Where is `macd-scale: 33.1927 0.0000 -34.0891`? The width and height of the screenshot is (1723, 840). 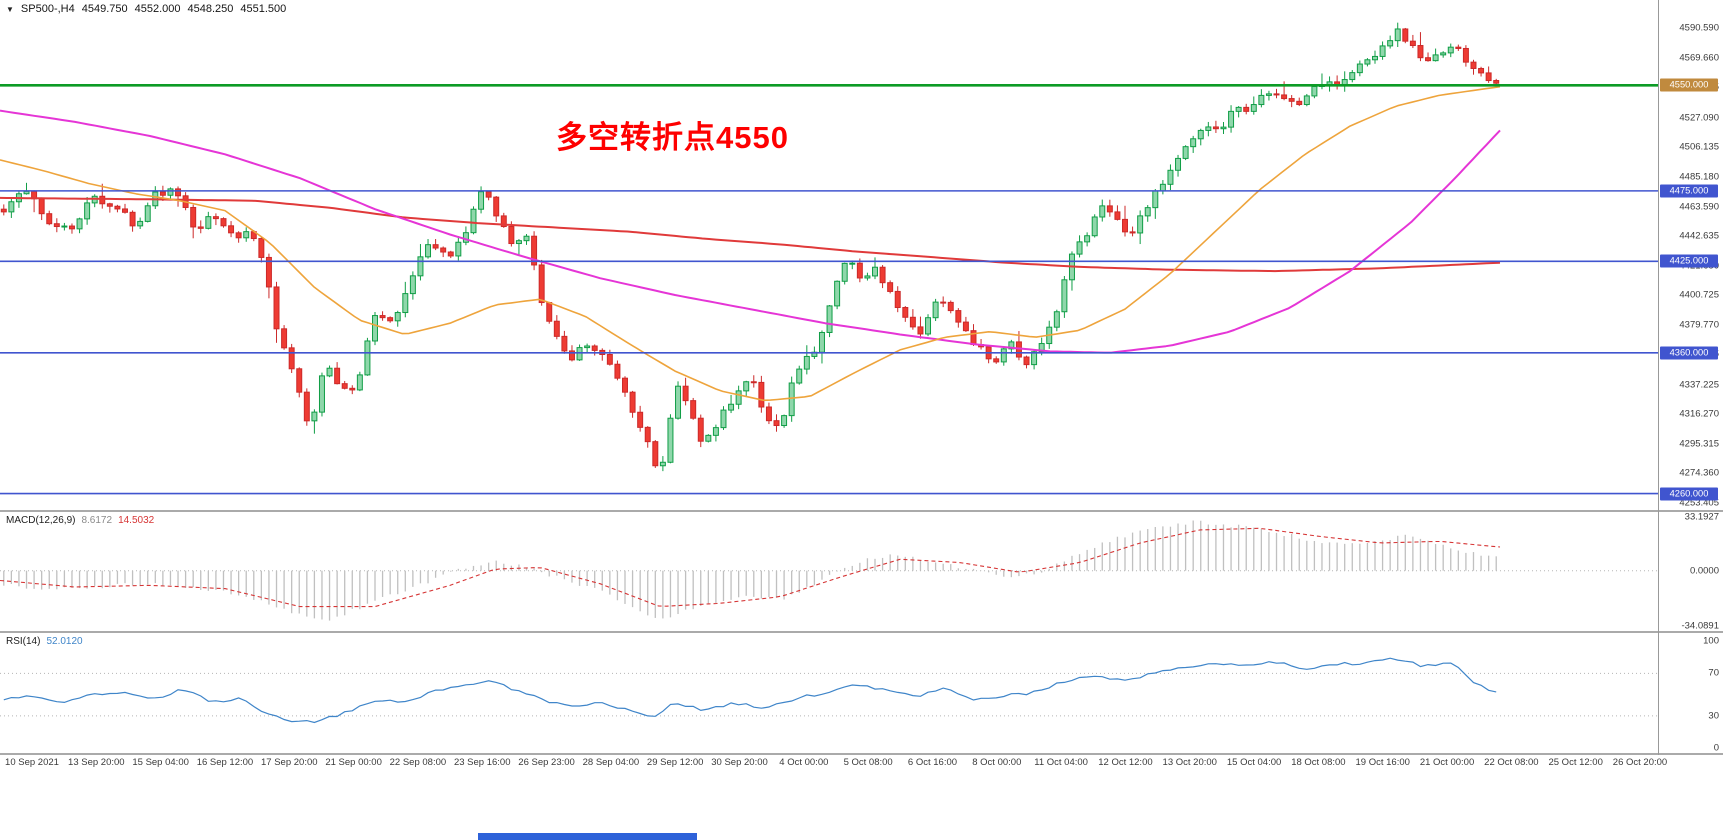 macd-scale: 33.1927 0.0000 -34.0891 is located at coordinates (1691, 571).